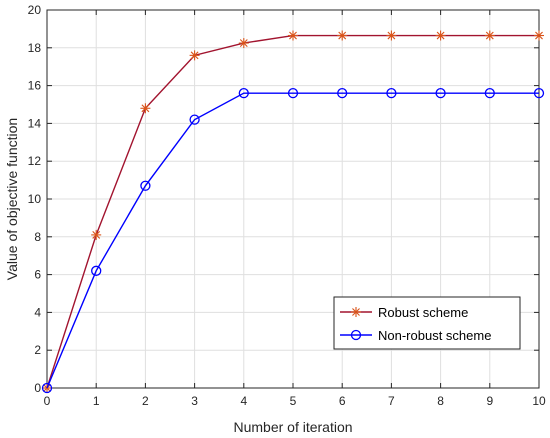 Image resolution: width=550 pixels, height=438 pixels. Describe the element at coordinates (35, 123) in the screenshot. I see `y-tick-label: 14` at that location.